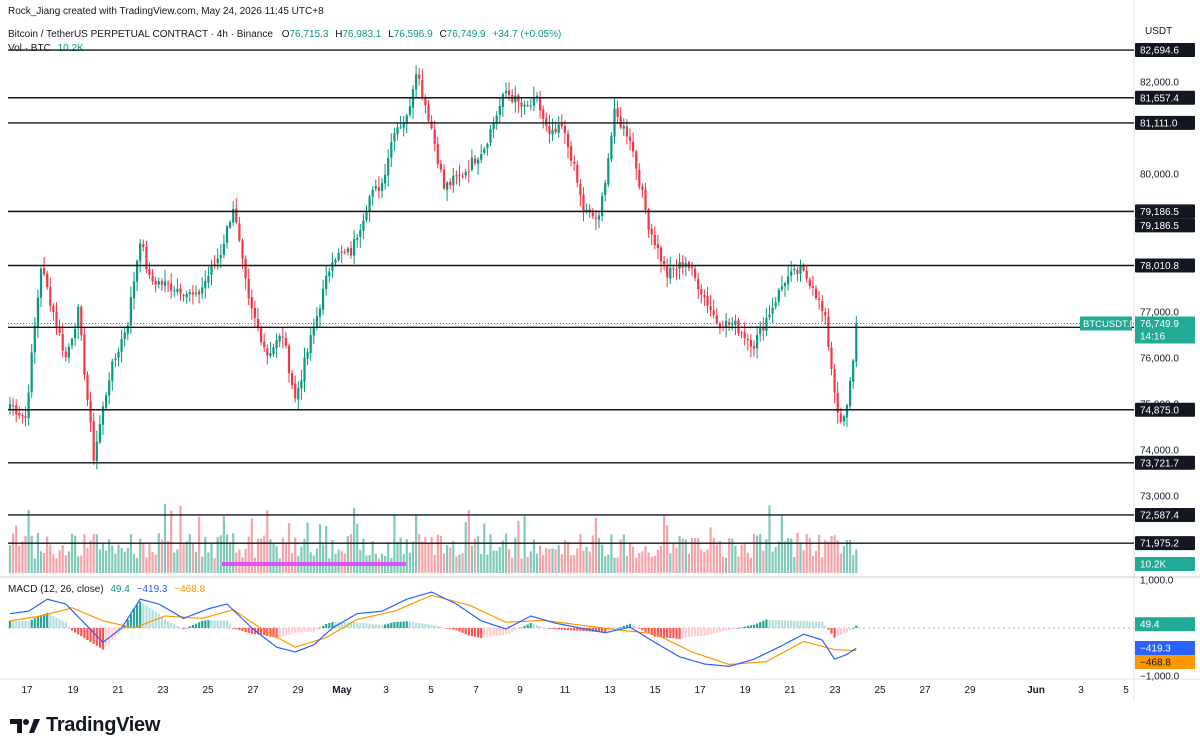 The image size is (1200, 749). I want to click on macd-badge-label: 49.4, so click(1150, 625).